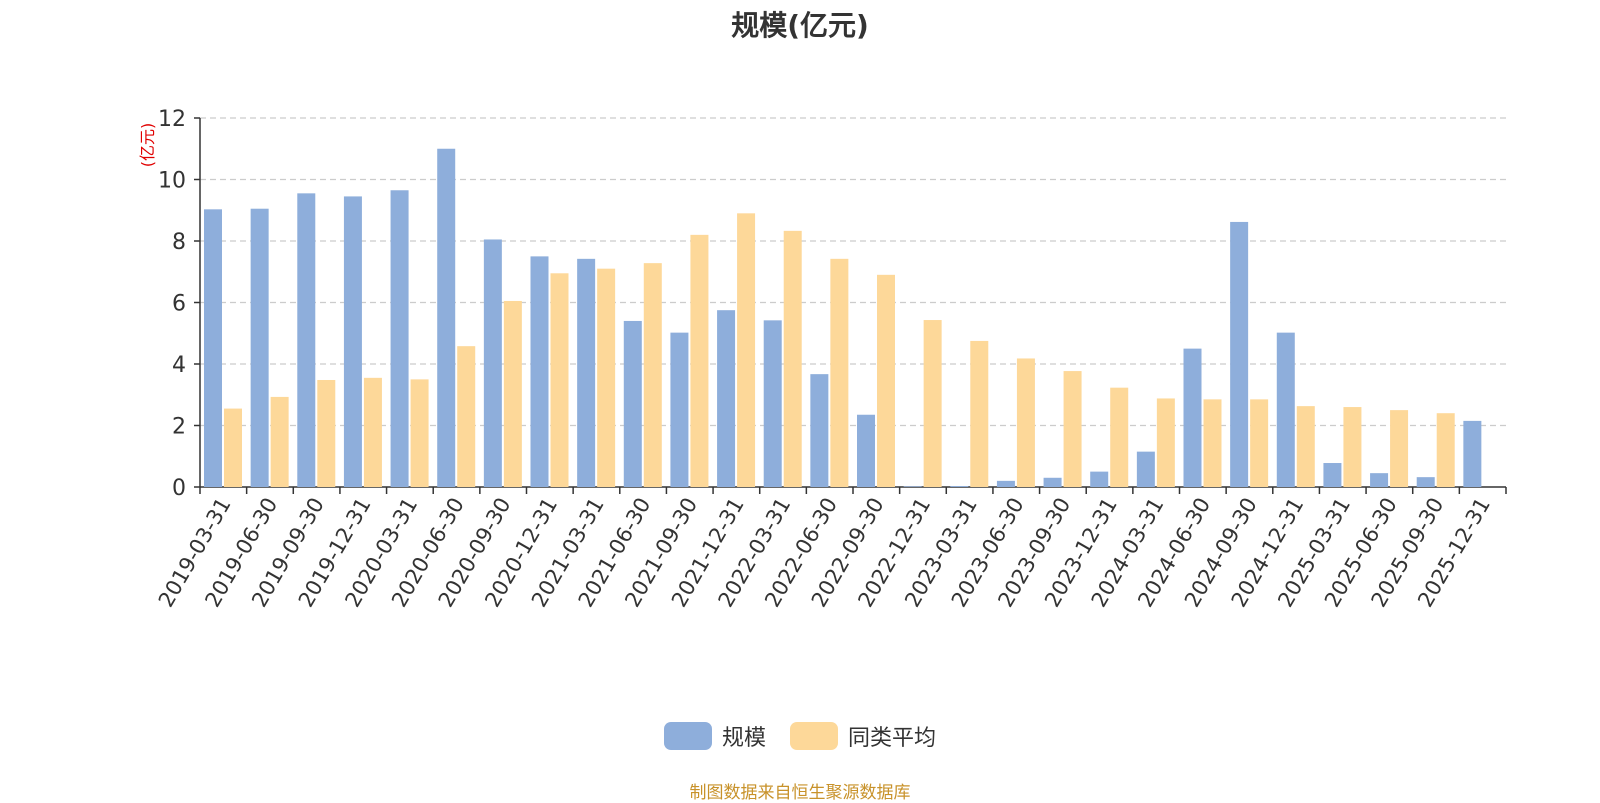 The image size is (1600, 803). I want to click on y-tick-label: 0, so click(179, 488).